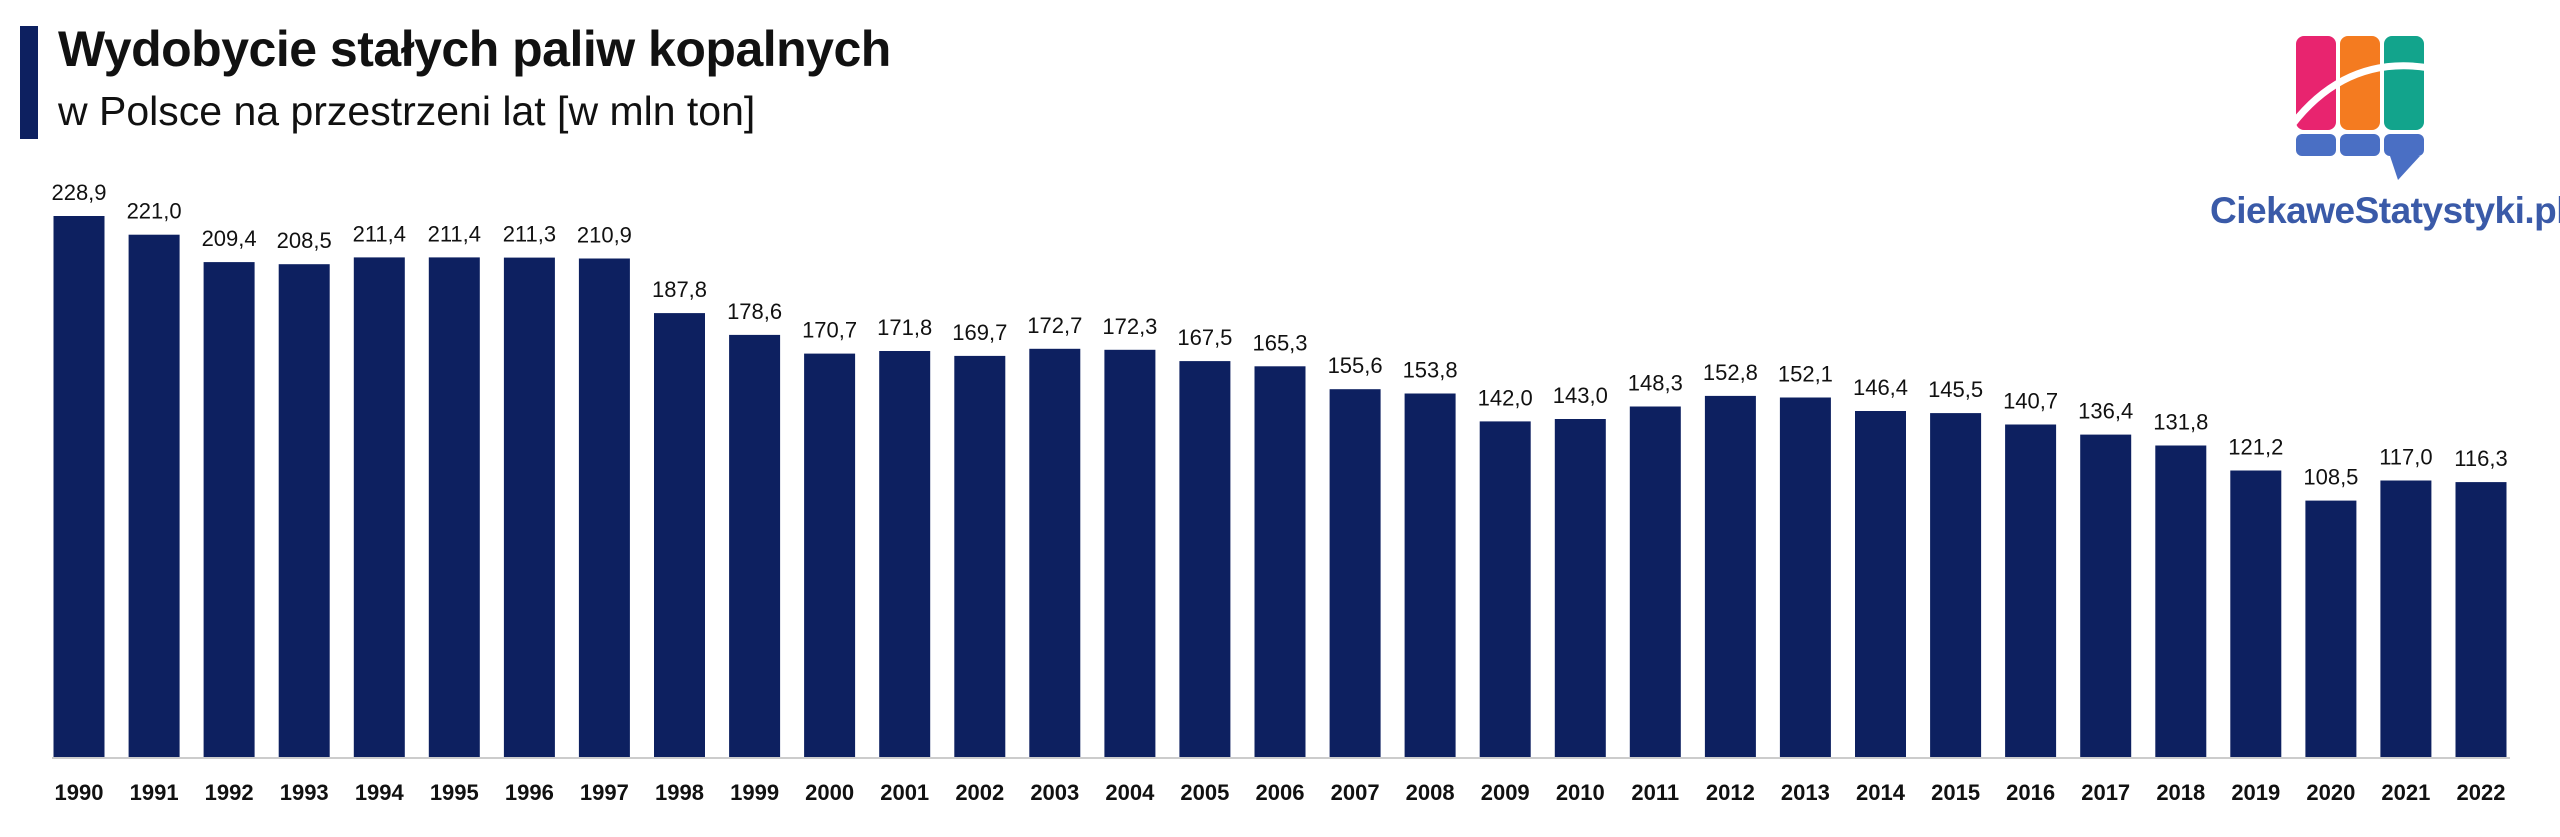  Describe the element at coordinates (1505, 397) in the screenshot. I see `data-label-2009: 142,0` at that location.